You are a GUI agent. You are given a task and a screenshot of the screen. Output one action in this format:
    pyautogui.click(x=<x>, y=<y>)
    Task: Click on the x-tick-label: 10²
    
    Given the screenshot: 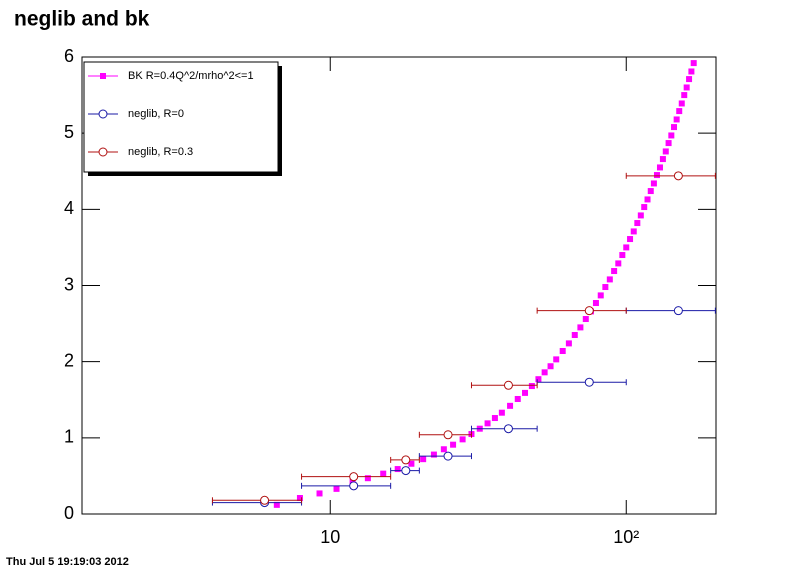 What is the action you would take?
    pyautogui.click(x=626, y=537)
    